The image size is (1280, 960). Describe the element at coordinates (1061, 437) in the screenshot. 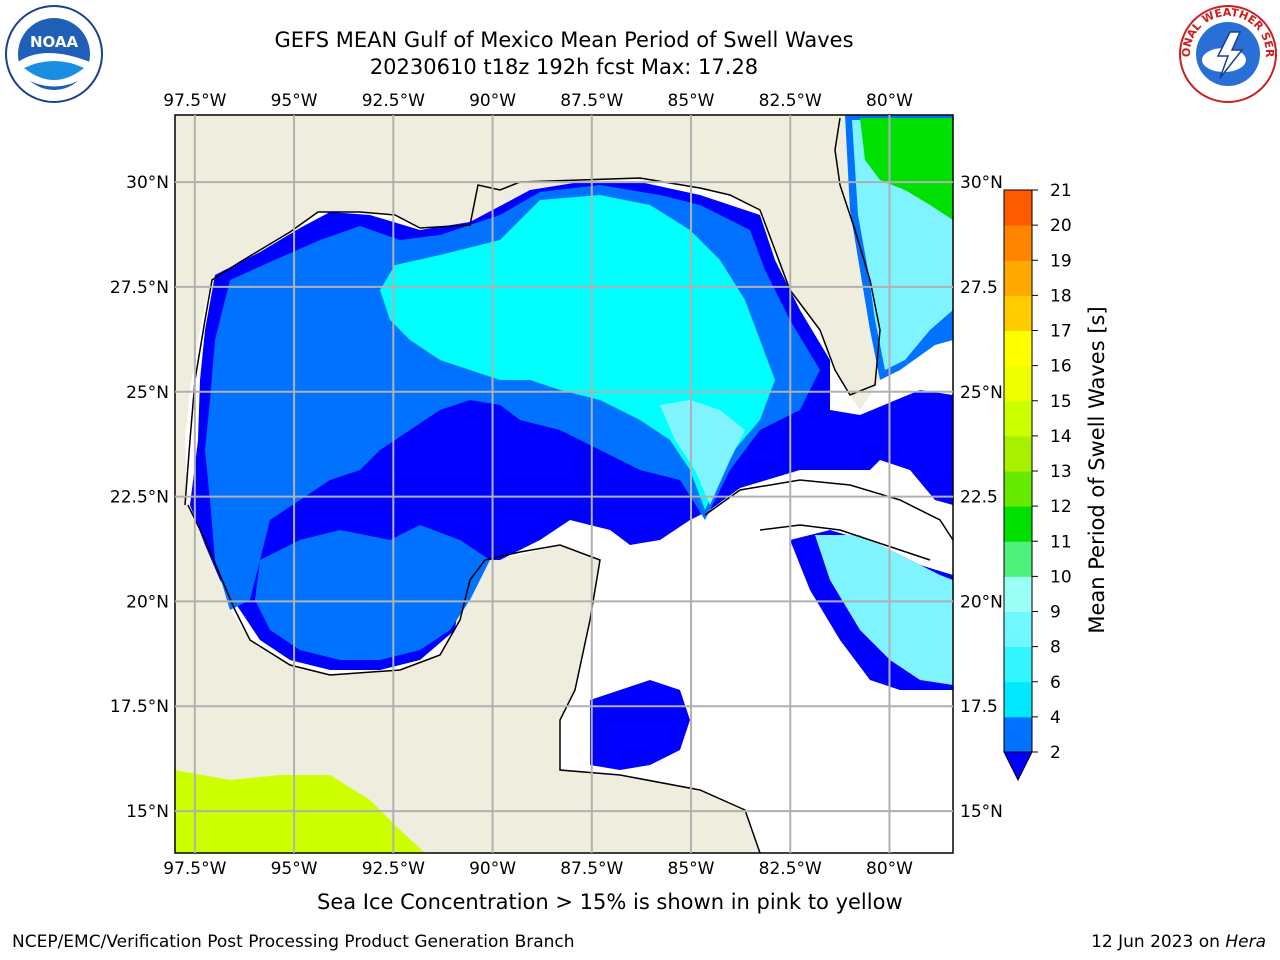

I see `colorbar-tick-label: 14` at that location.